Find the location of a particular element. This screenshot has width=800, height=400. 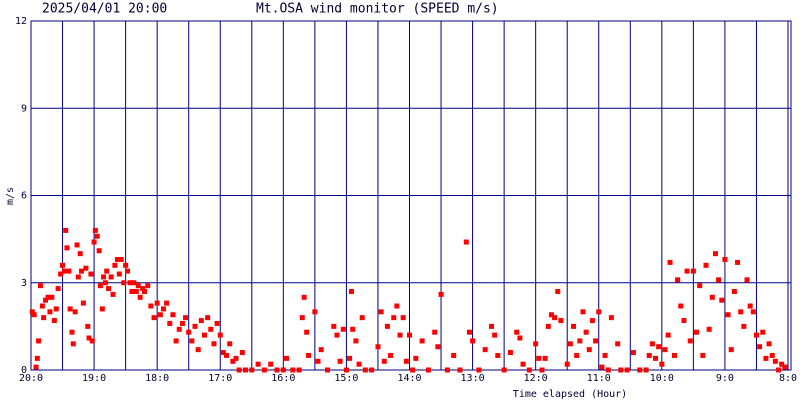

x-tick-label: 9:0 is located at coordinates (725, 378).